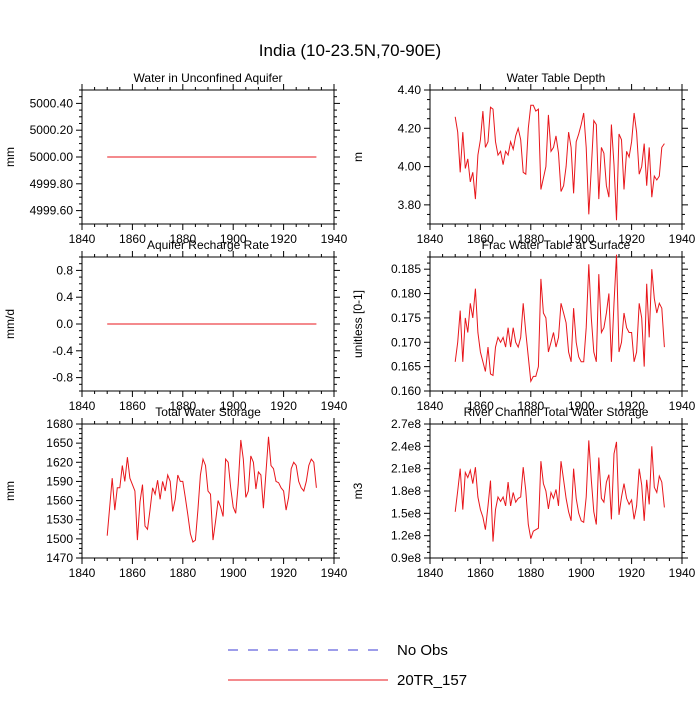 This screenshot has width=700, height=705. I want to click on frac-water-table-ytick-label: 0.175, so click(406, 318).